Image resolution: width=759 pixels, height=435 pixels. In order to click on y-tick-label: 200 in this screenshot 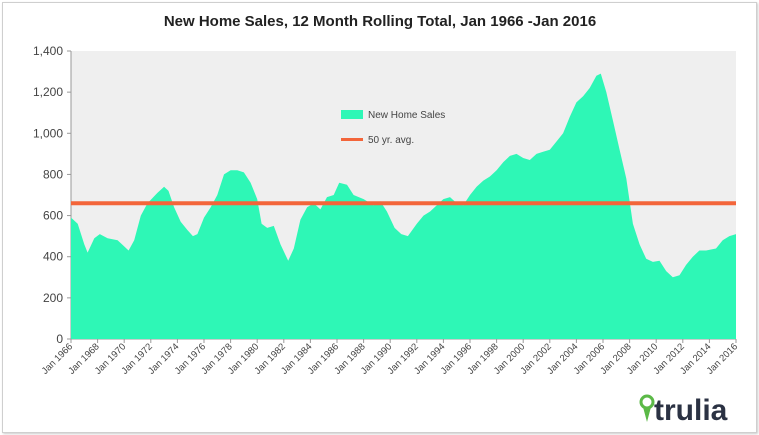, I will do `click(53, 298)`.